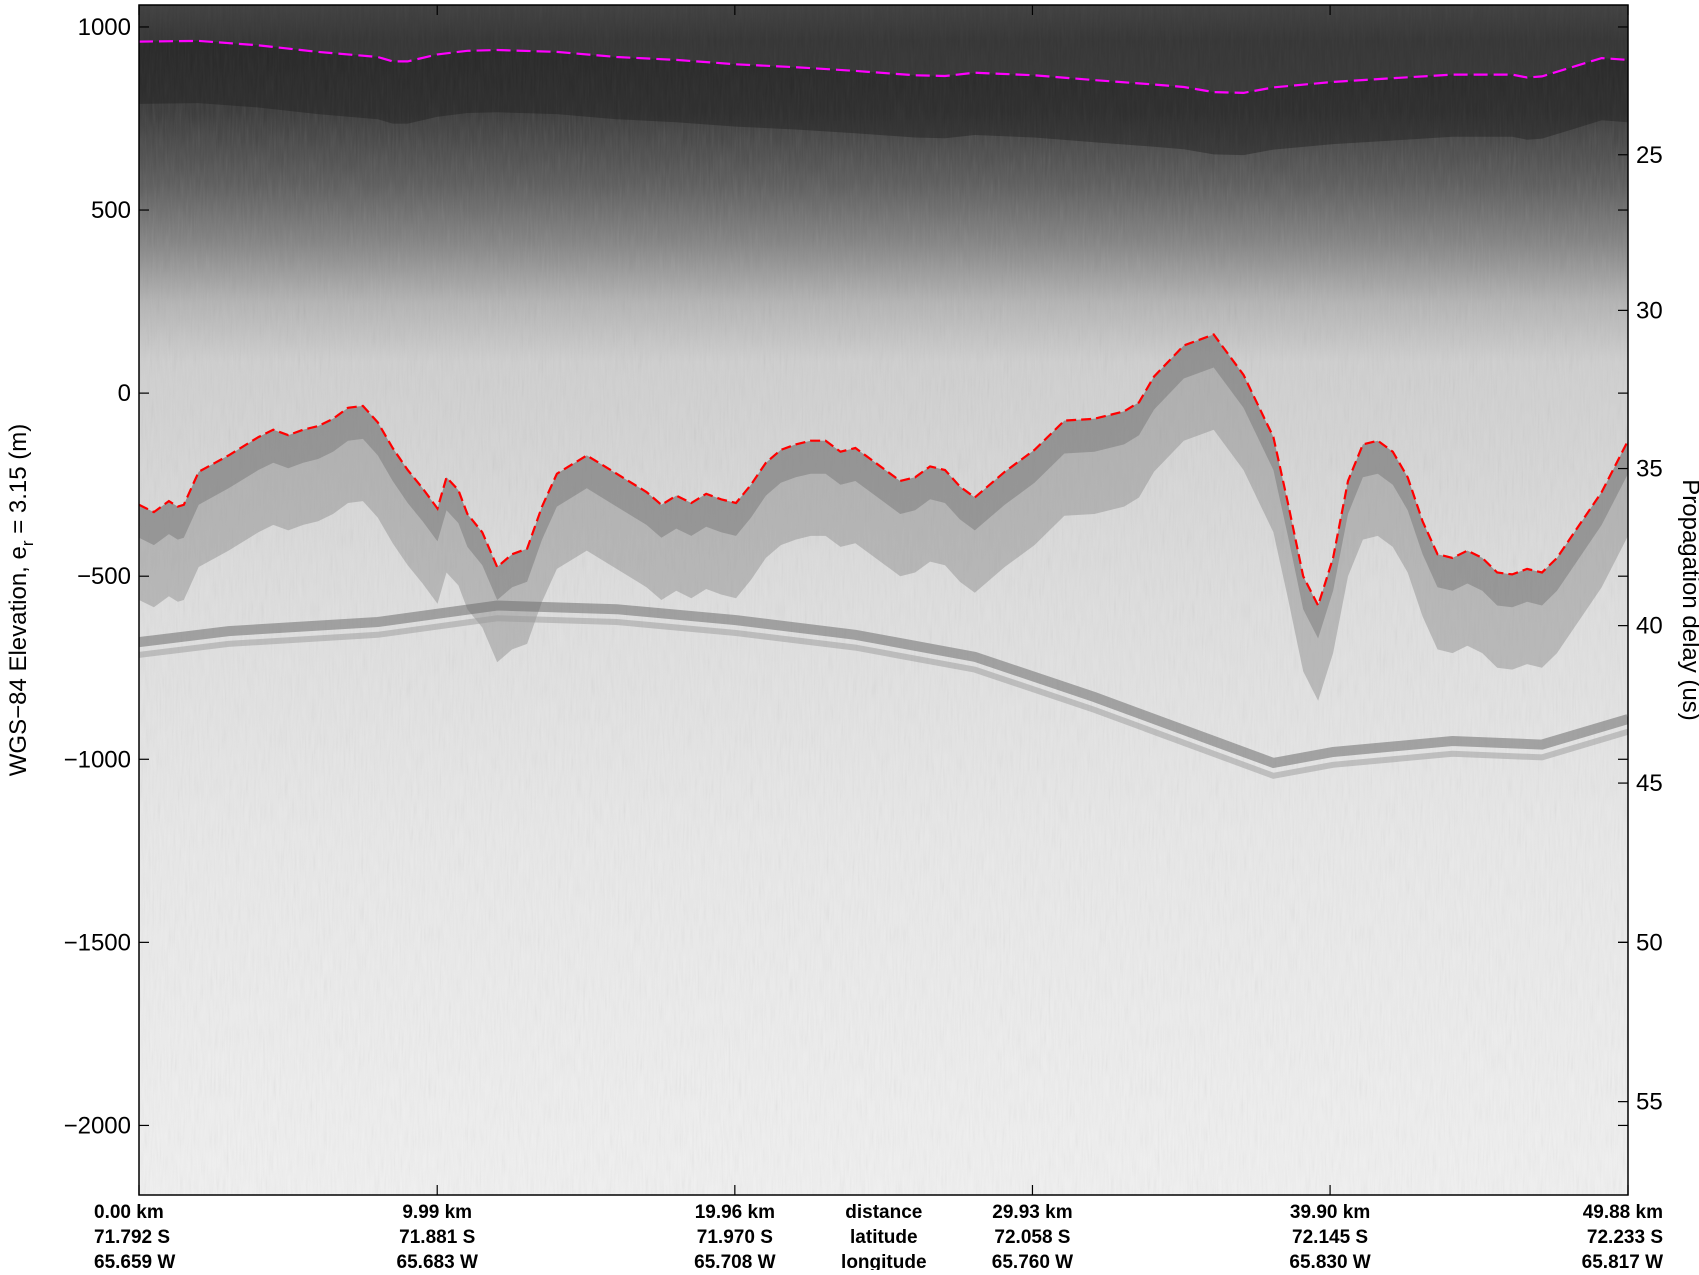 The image size is (1699, 1275). I want to click on bottom-latitude-label: 72.058 S, so click(1032, 1237).